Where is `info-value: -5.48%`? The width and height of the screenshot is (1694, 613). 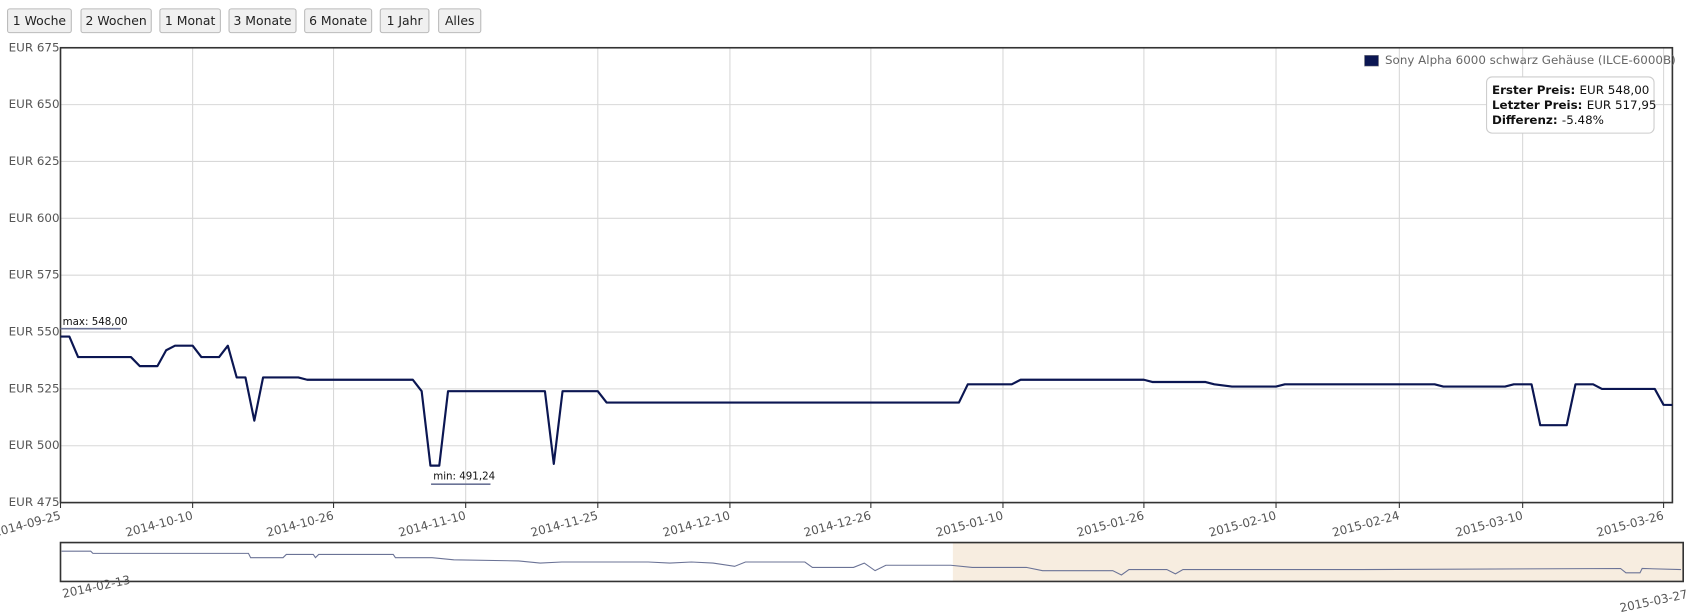 info-value: -5.48% is located at coordinates (1583, 120).